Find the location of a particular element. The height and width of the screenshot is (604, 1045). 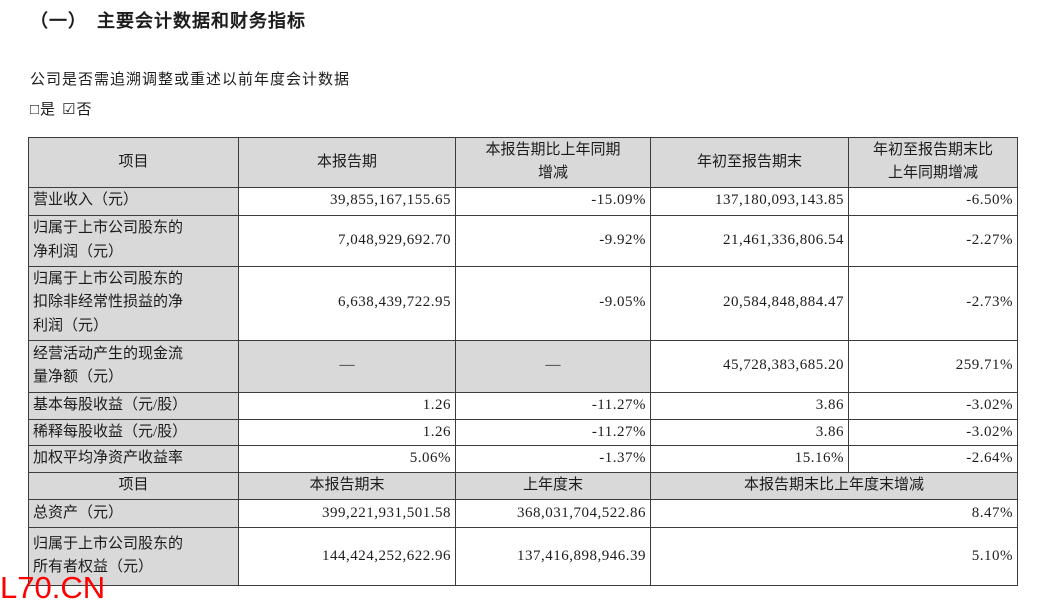

row-label: 总资产（元） is located at coordinates (133, 513).